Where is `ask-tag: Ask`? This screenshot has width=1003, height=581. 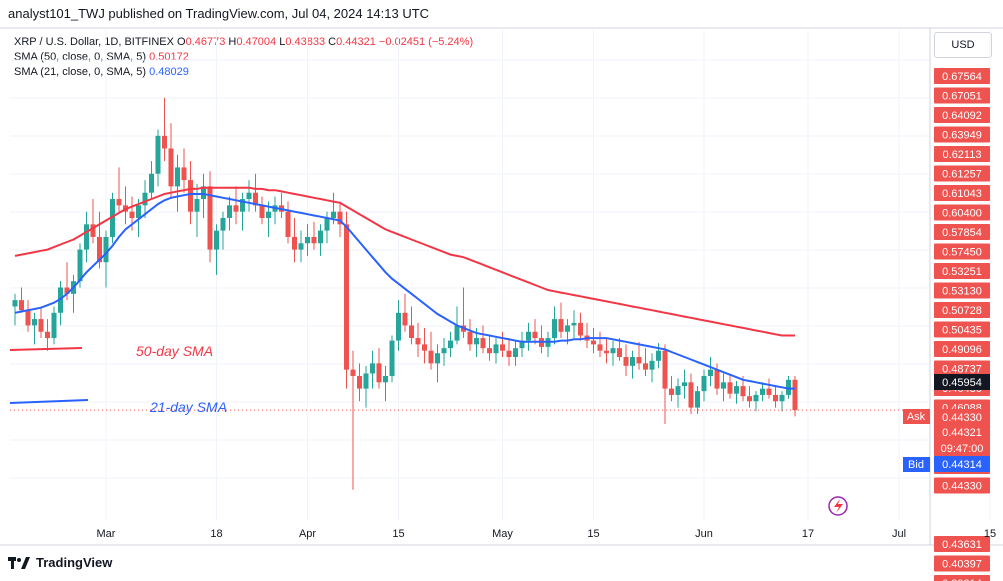
ask-tag: Ask is located at coordinates (916, 416).